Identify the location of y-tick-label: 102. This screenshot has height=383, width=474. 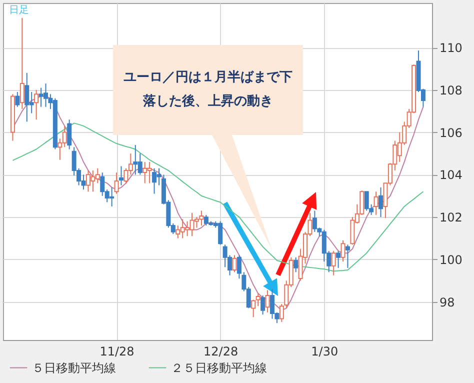
(451, 217).